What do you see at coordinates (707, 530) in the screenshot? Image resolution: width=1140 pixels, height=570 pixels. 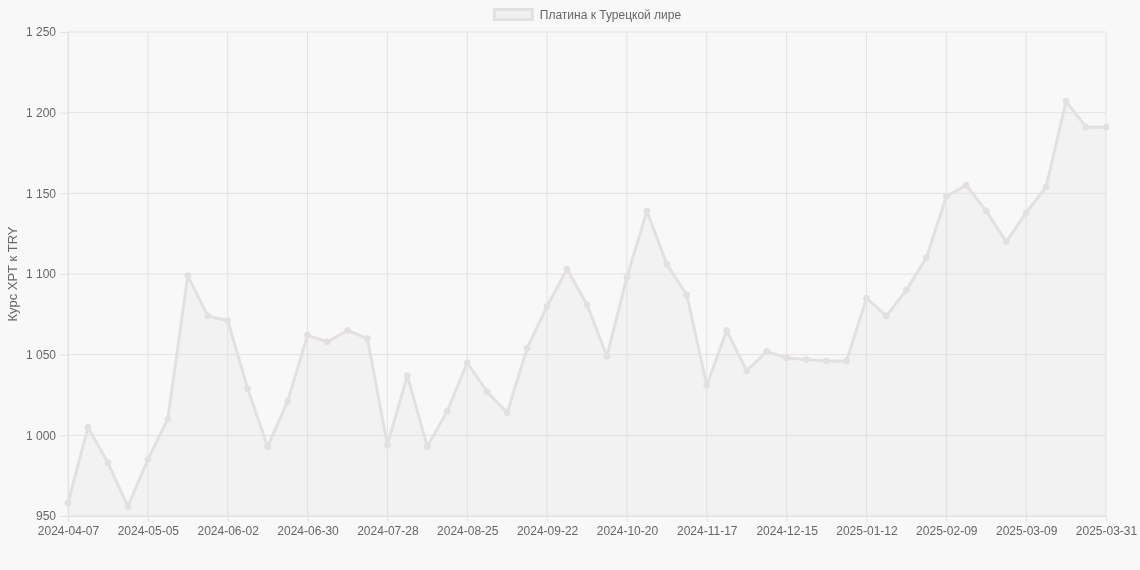 I see `x-tick-label: 2024-11-17` at bounding box center [707, 530].